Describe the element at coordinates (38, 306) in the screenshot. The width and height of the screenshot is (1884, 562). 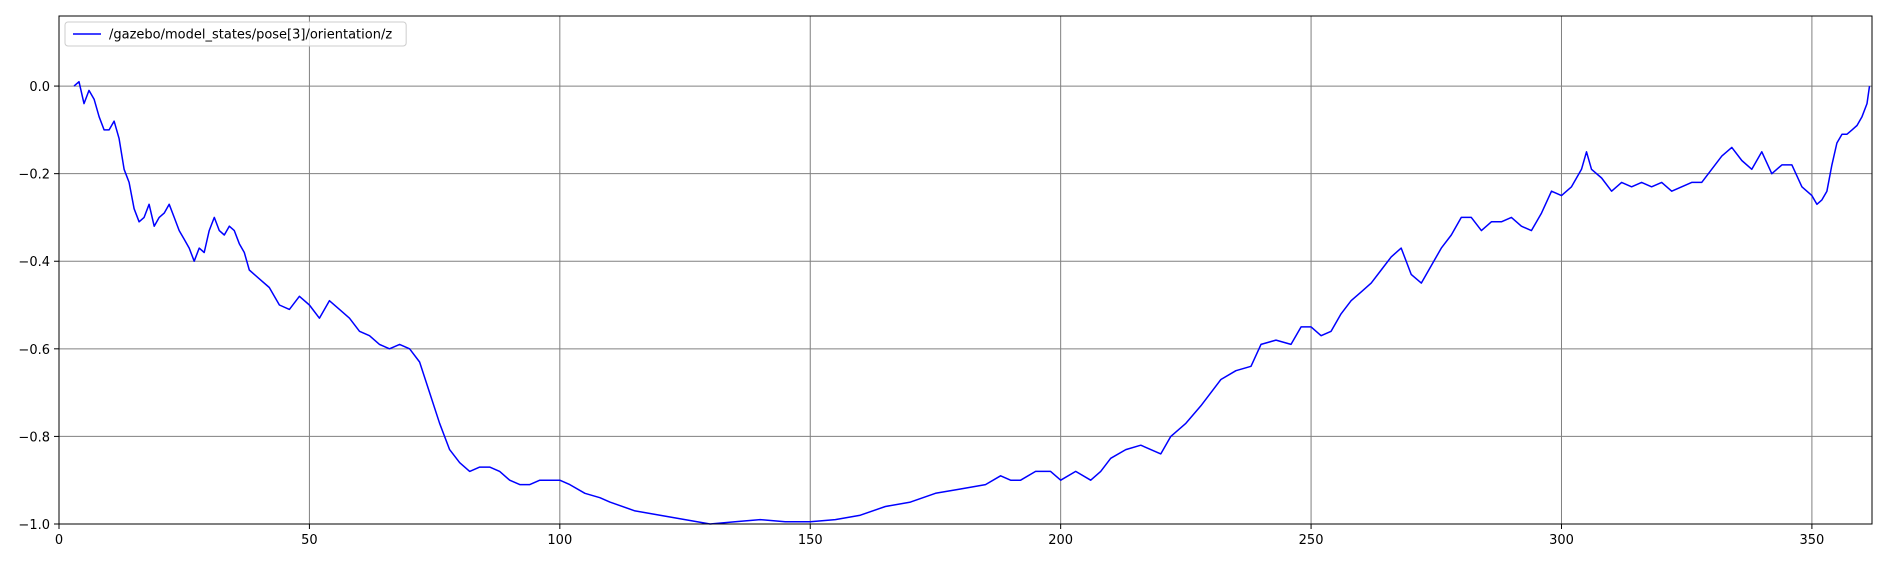
I see `y-axis: 0.0 −0.2 −0.4 −0.6 −0.8 −1.0` at that location.